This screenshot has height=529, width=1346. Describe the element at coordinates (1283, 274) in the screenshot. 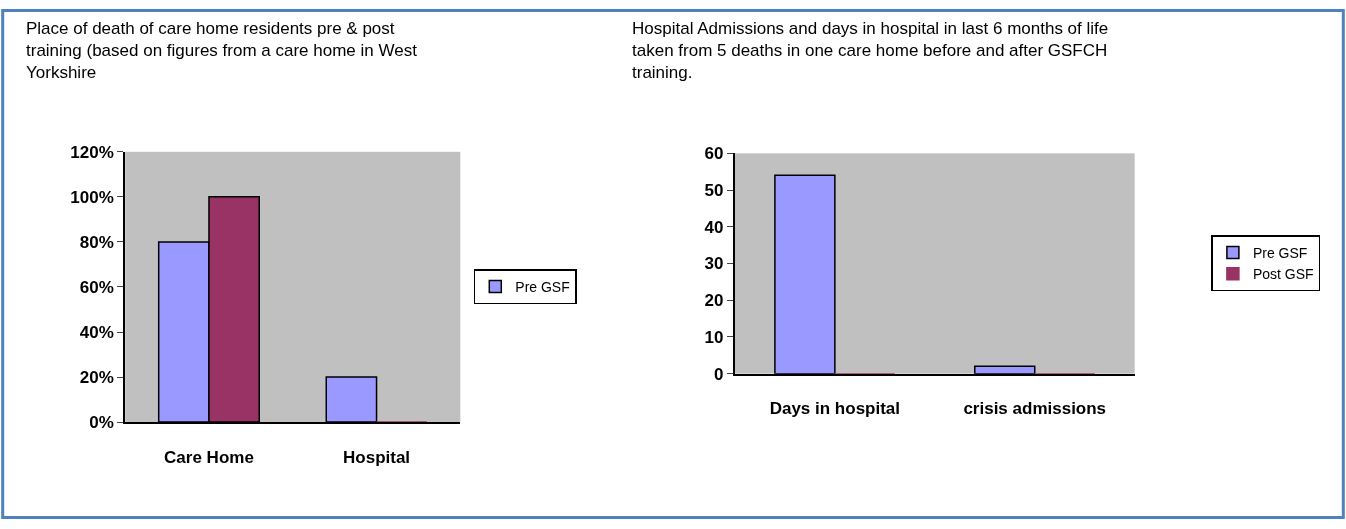

I see `legend-label: Post GSF` at that location.